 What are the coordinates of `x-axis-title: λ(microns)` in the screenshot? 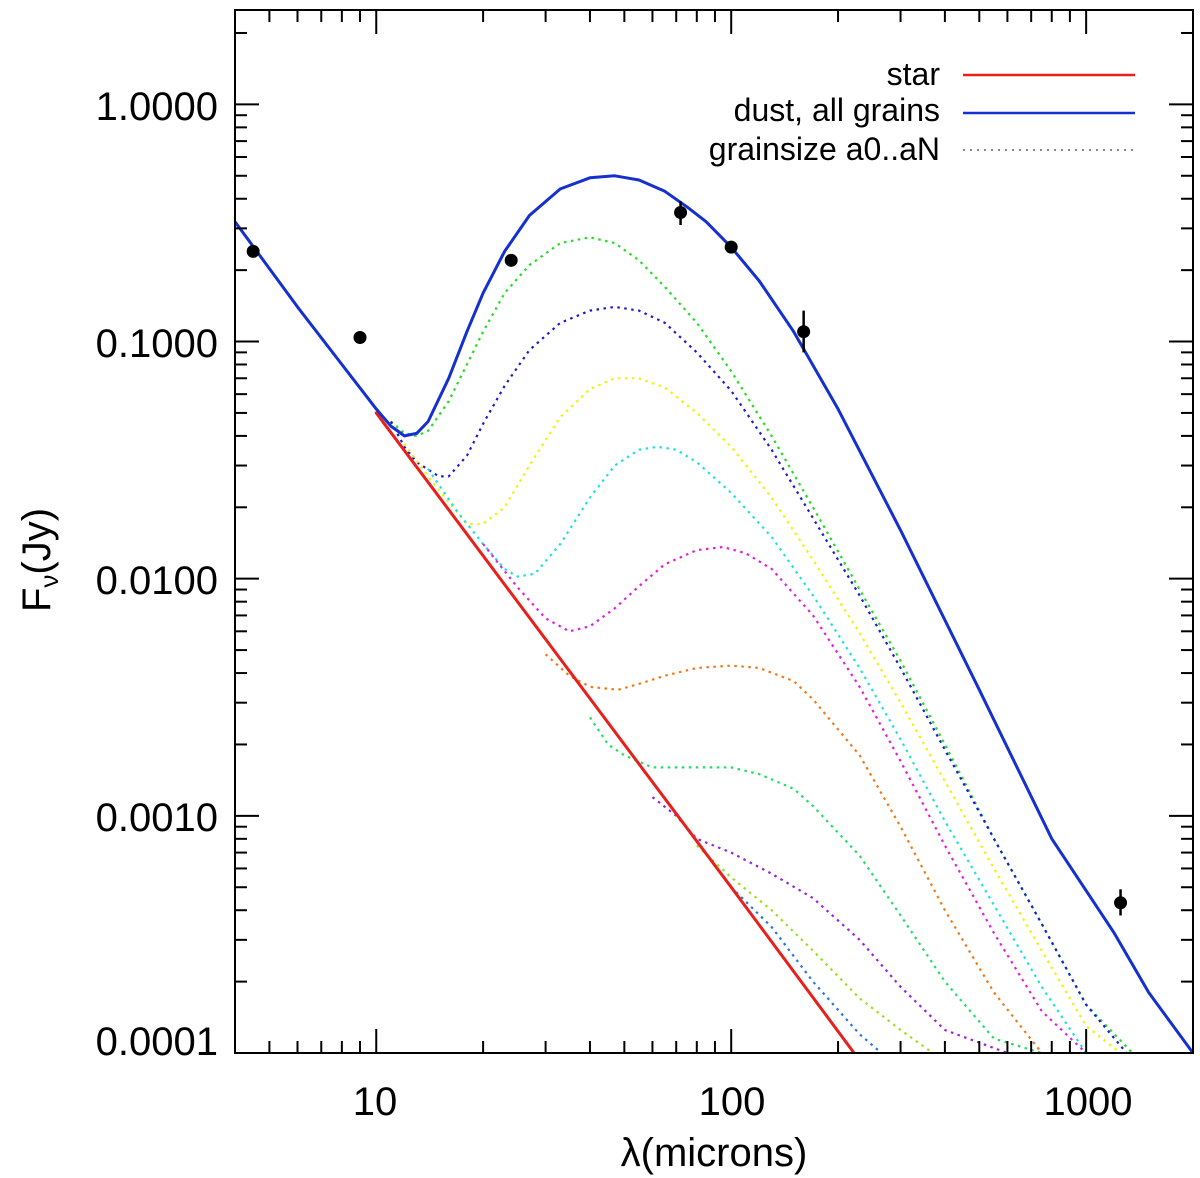 It's located at (714, 1153).